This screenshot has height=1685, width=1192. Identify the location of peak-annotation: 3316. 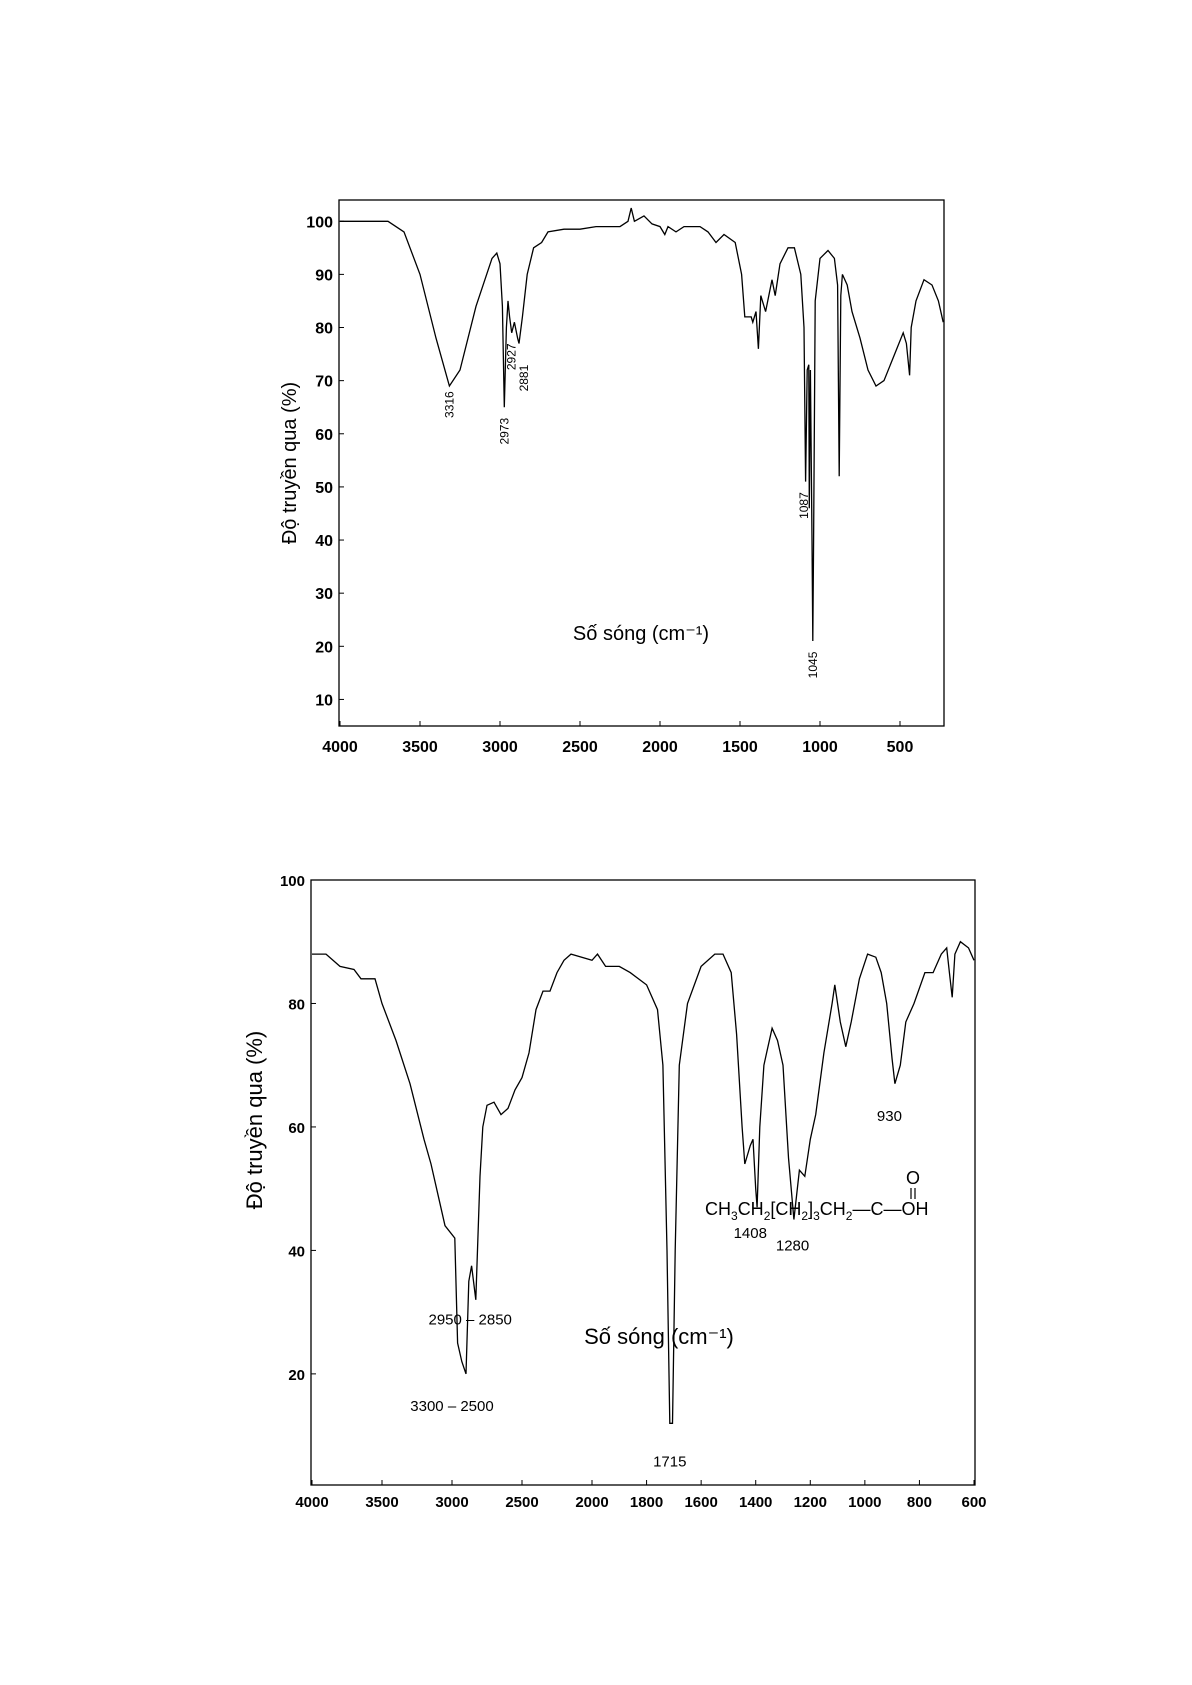
(449, 404).